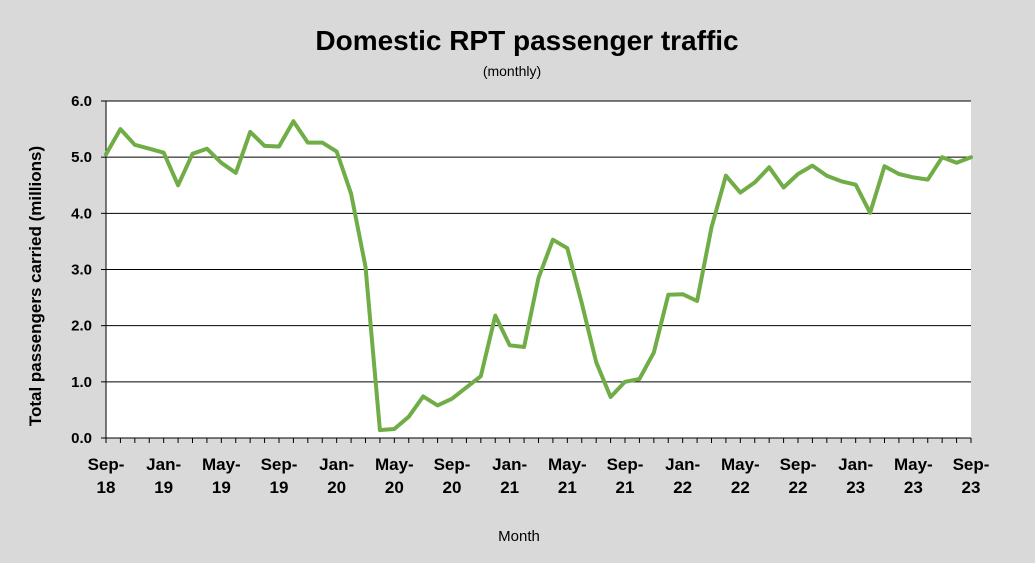 The image size is (1035, 563). What do you see at coordinates (221, 476) in the screenshot?
I see `x-tick-label: May-19` at bounding box center [221, 476].